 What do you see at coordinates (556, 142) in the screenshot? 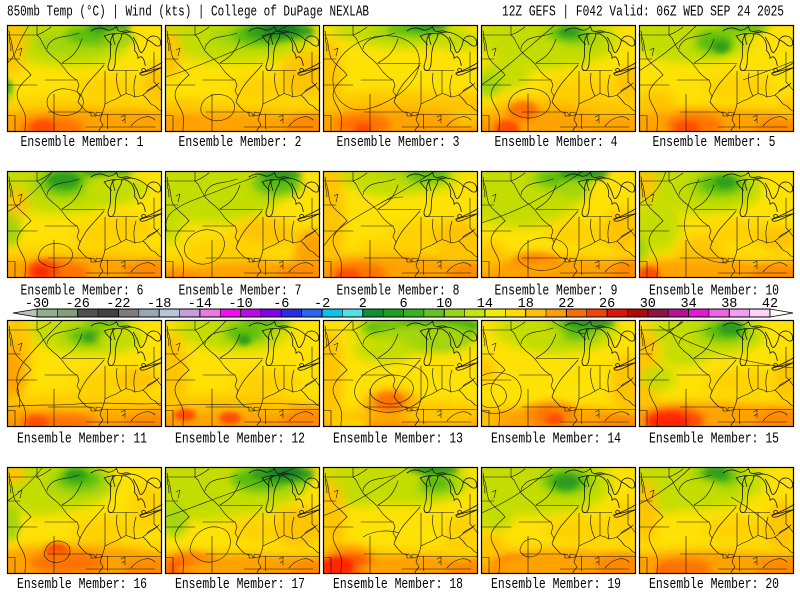
I see `svg-text: Ensemble Member: 4` at bounding box center [556, 142].